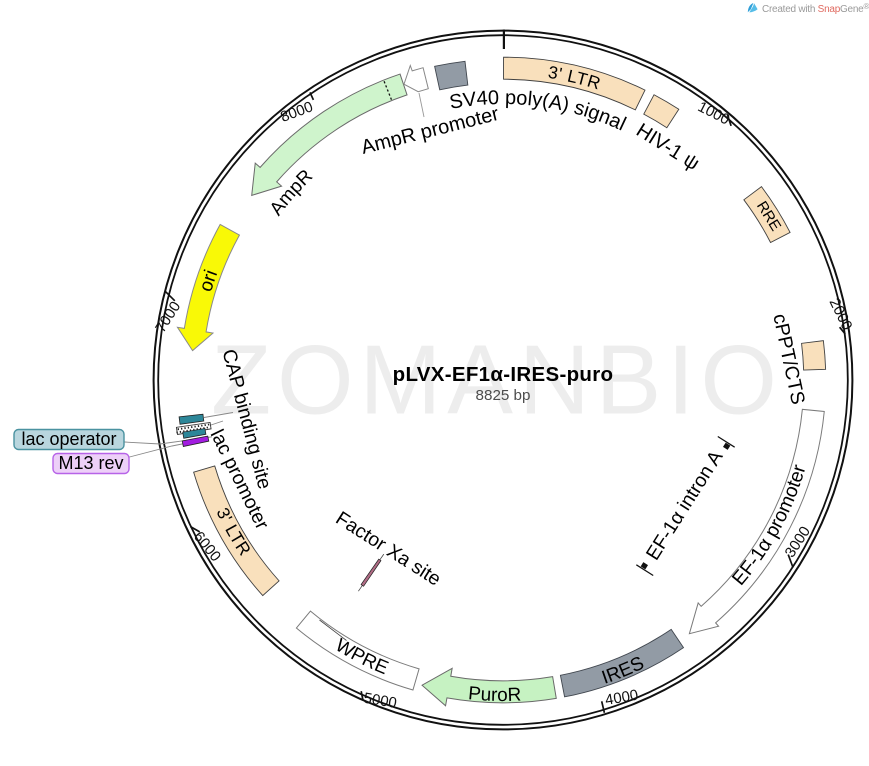 The height and width of the screenshot is (766, 869). Describe the element at coordinates (68, 439) in the screenshot. I see `svg-text: lac operator` at that location.